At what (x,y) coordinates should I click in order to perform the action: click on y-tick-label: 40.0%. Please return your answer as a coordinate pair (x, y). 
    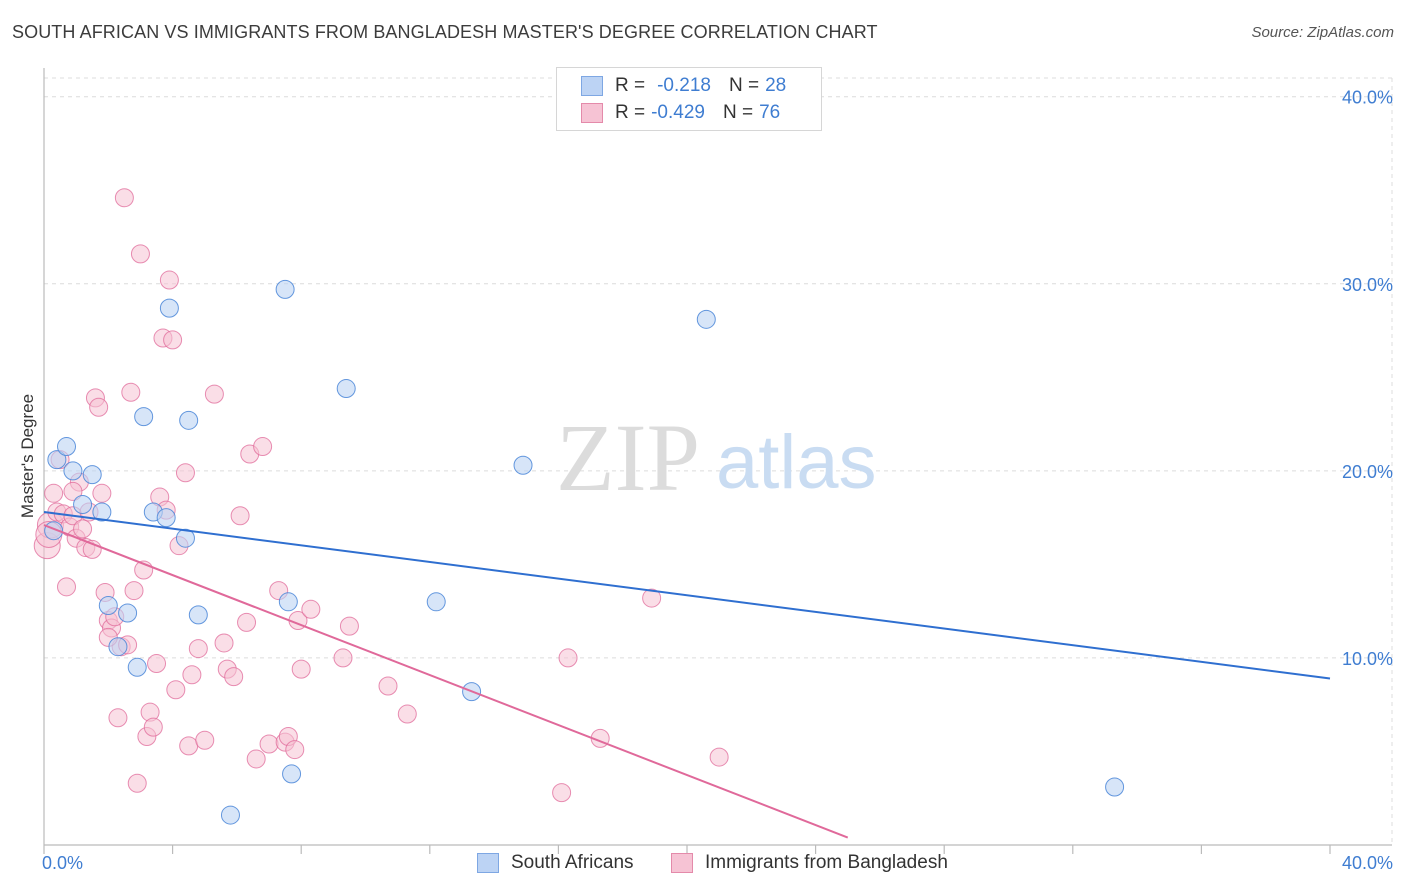
    Looking at the image, I should click on (1367, 98).